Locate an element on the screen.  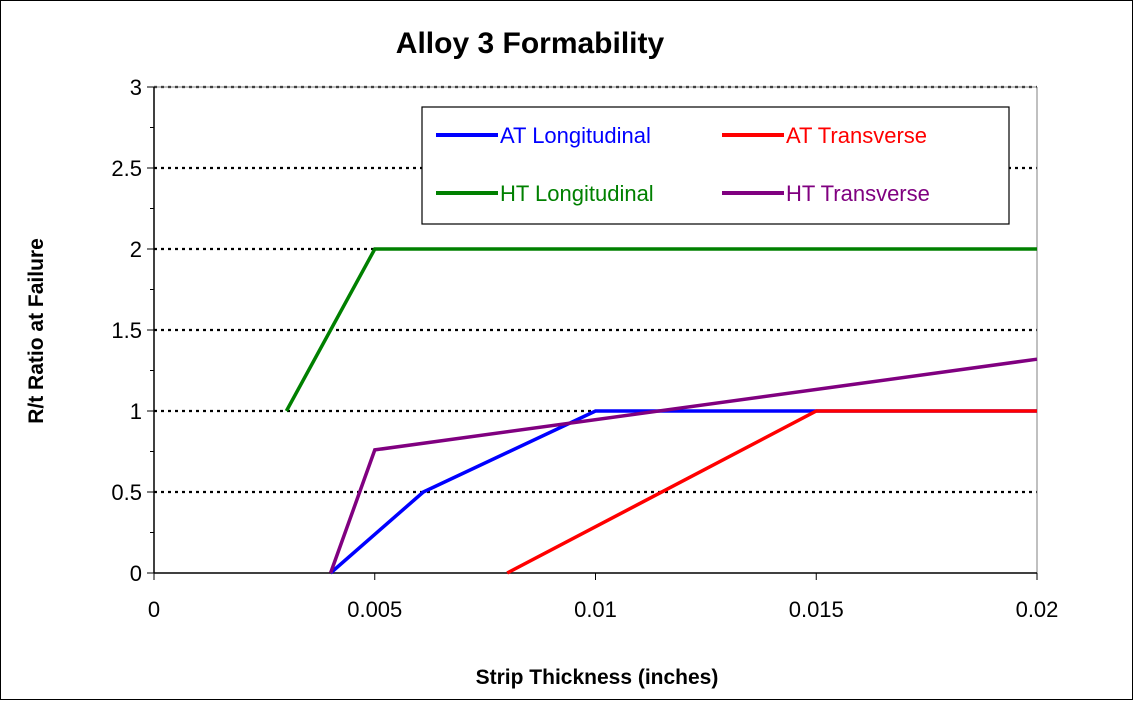
x-axis-label: Strip Thickness (inches) is located at coordinates (597, 677).